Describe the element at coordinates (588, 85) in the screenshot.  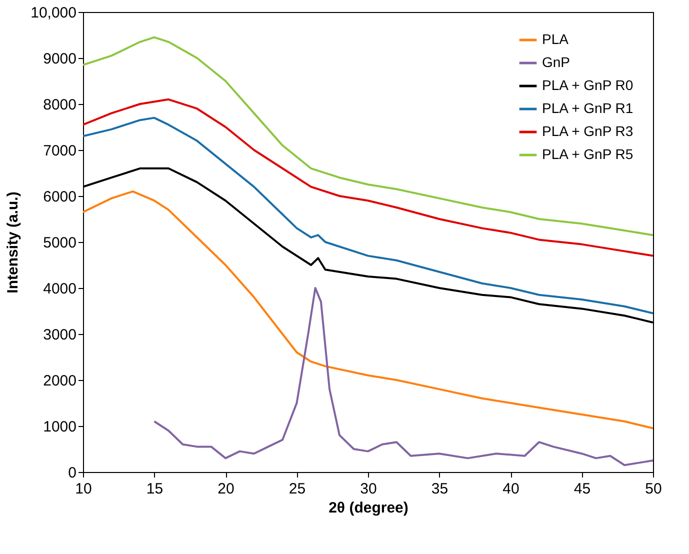
I see `legend-label: PLA + GnP R0` at that location.